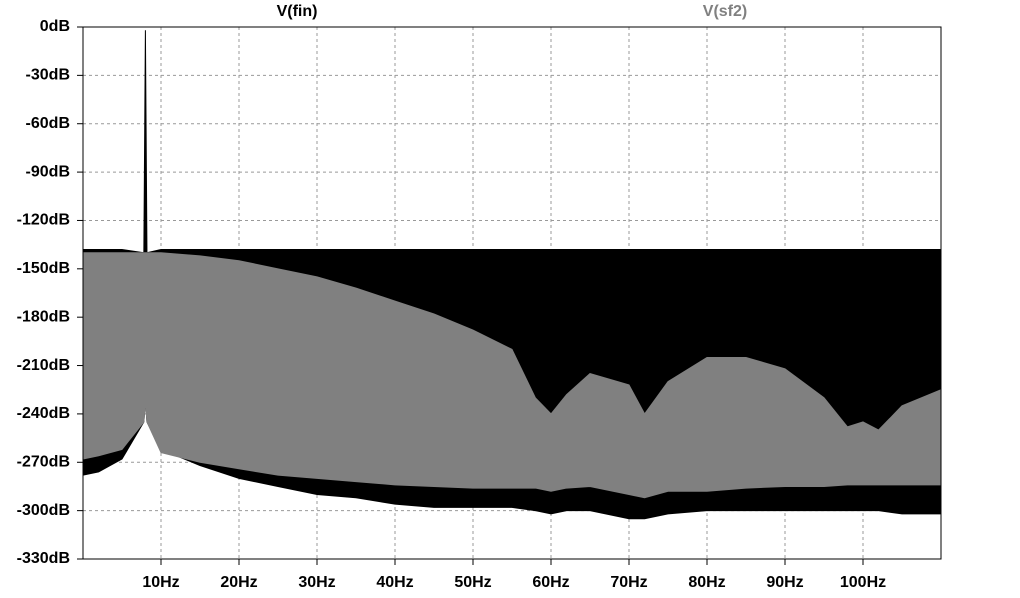 This screenshot has height=598, width=1020. Describe the element at coordinates (43, 268) in the screenshot. I see `y-tick-label: -150dB` at that location.